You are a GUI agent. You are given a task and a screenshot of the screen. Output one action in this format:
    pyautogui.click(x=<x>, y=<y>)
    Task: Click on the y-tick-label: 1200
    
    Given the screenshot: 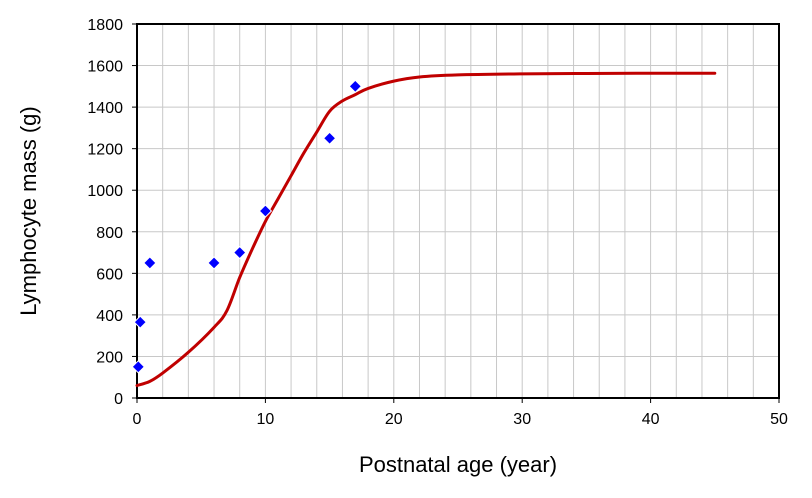 What is the action you would take?
    pyautogui.click(x=105, y=150)
    